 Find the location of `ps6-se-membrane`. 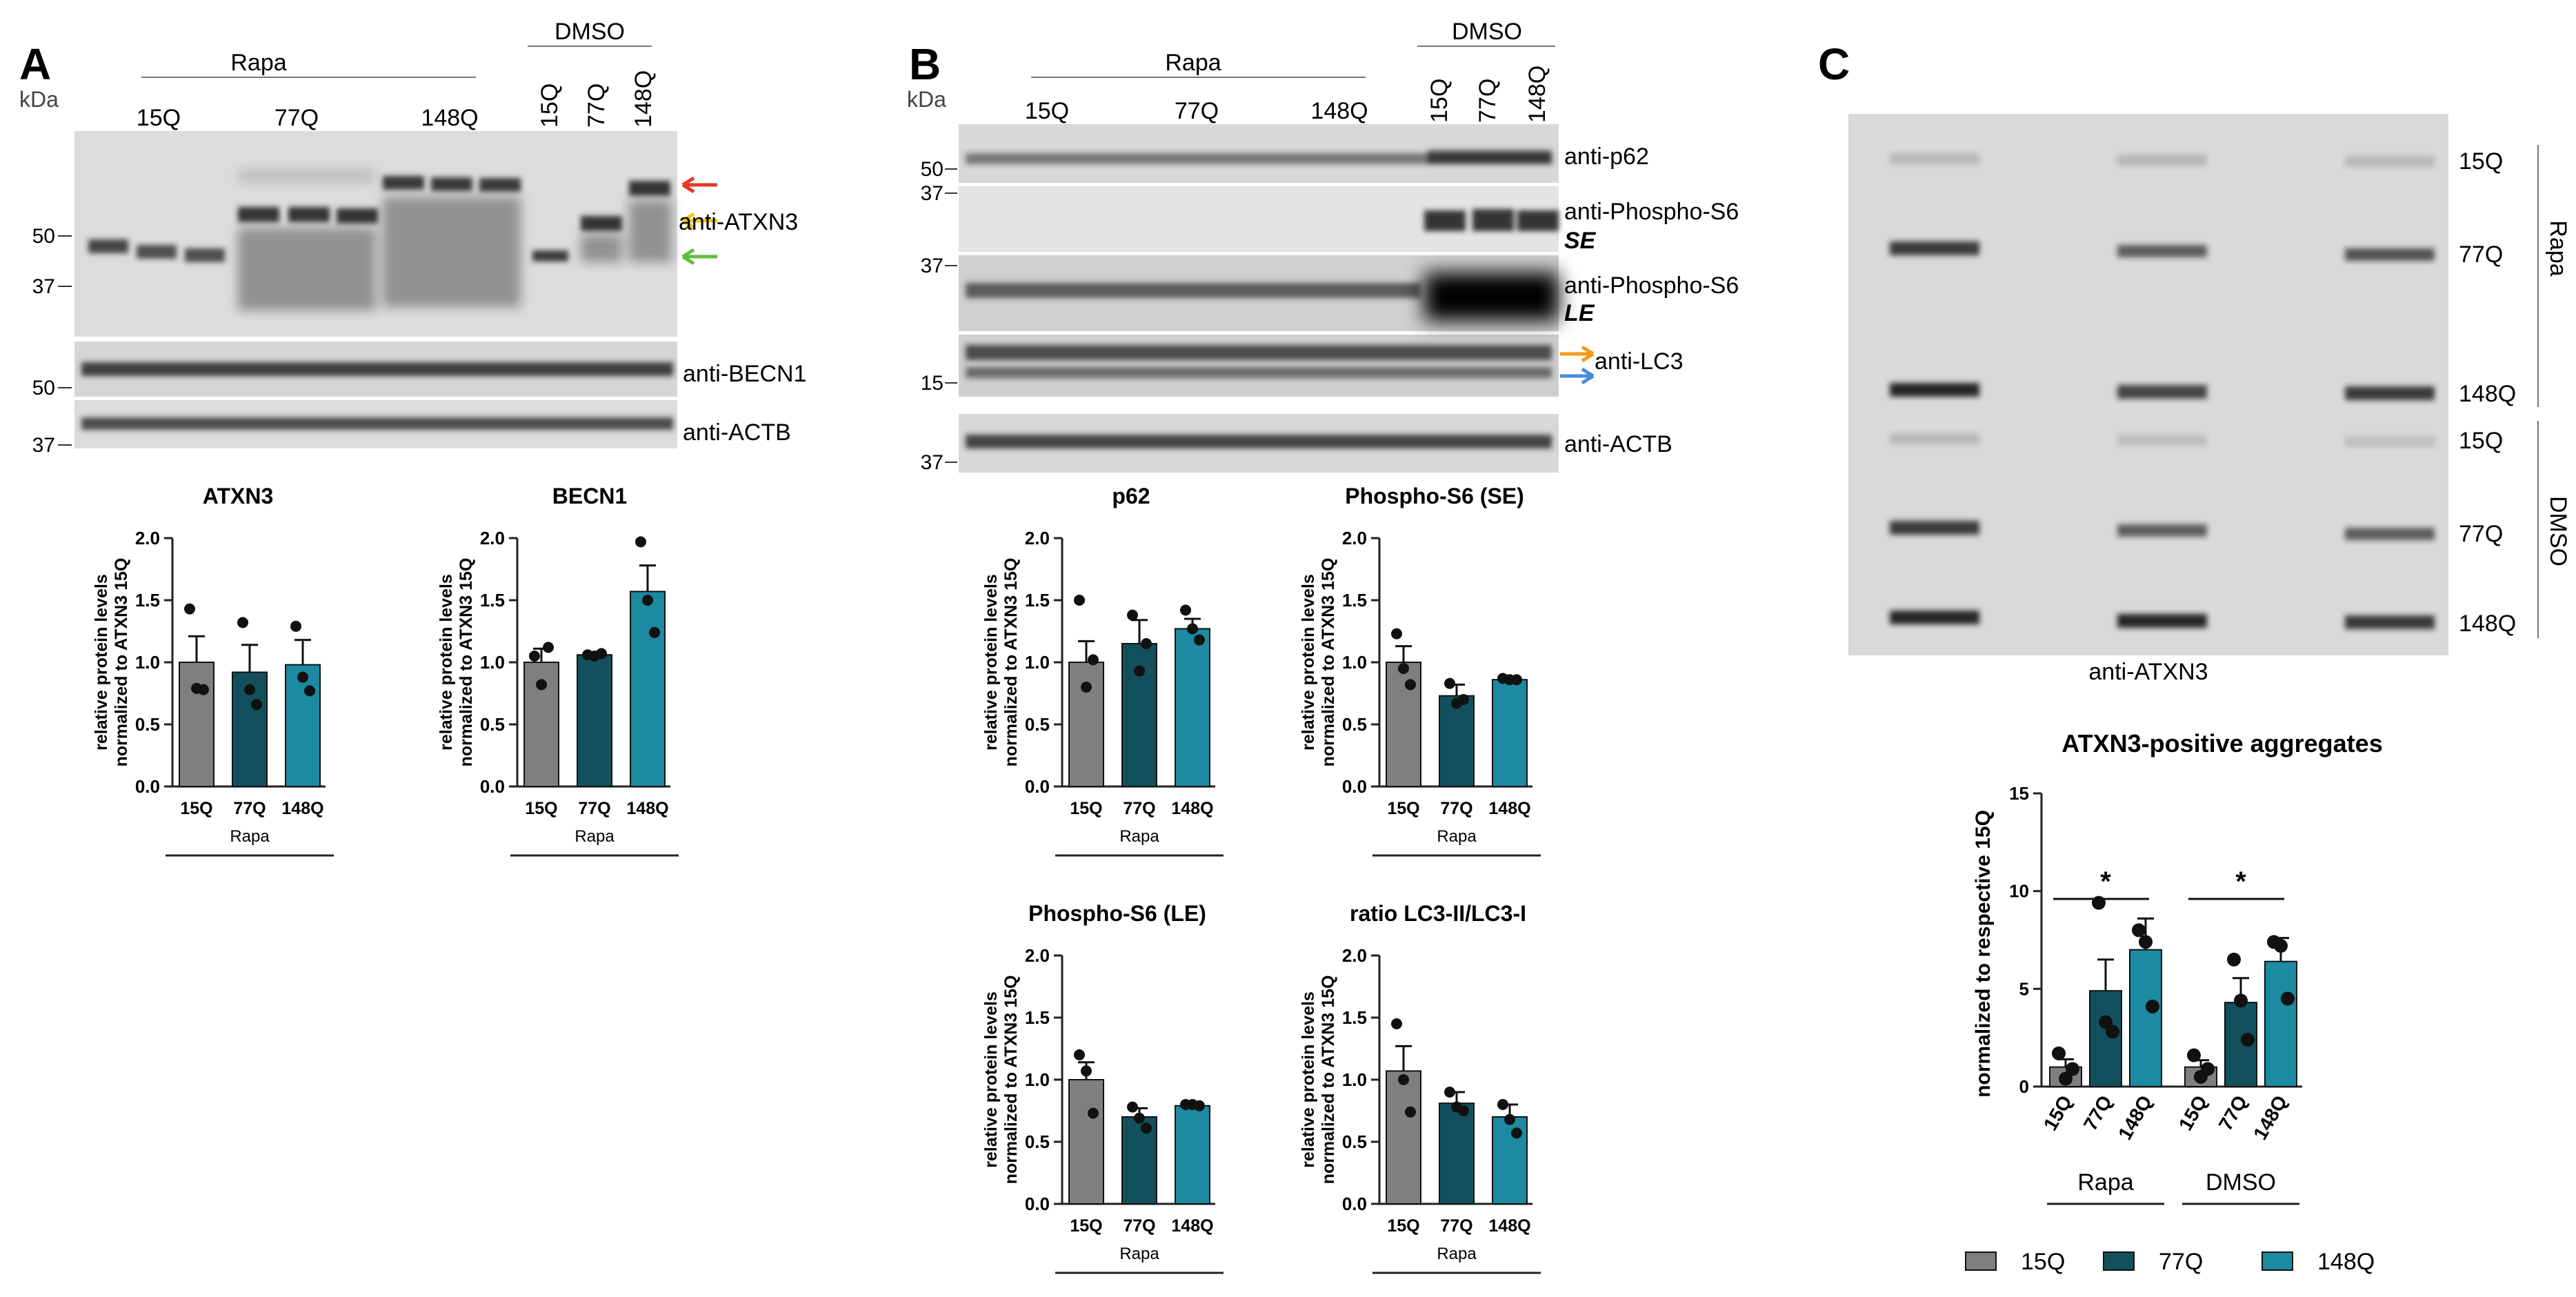

ps6-se-membrane is located at coordinates (1259, 219).